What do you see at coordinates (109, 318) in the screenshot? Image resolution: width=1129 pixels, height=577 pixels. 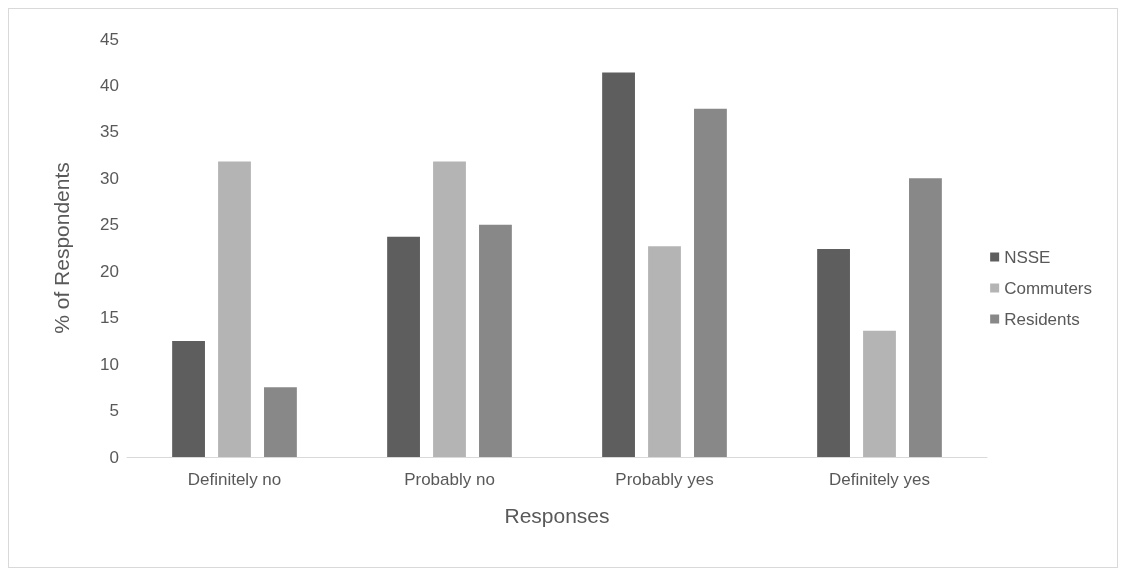 I see `y-tick-label: 15` at bounding box center [109, 318].